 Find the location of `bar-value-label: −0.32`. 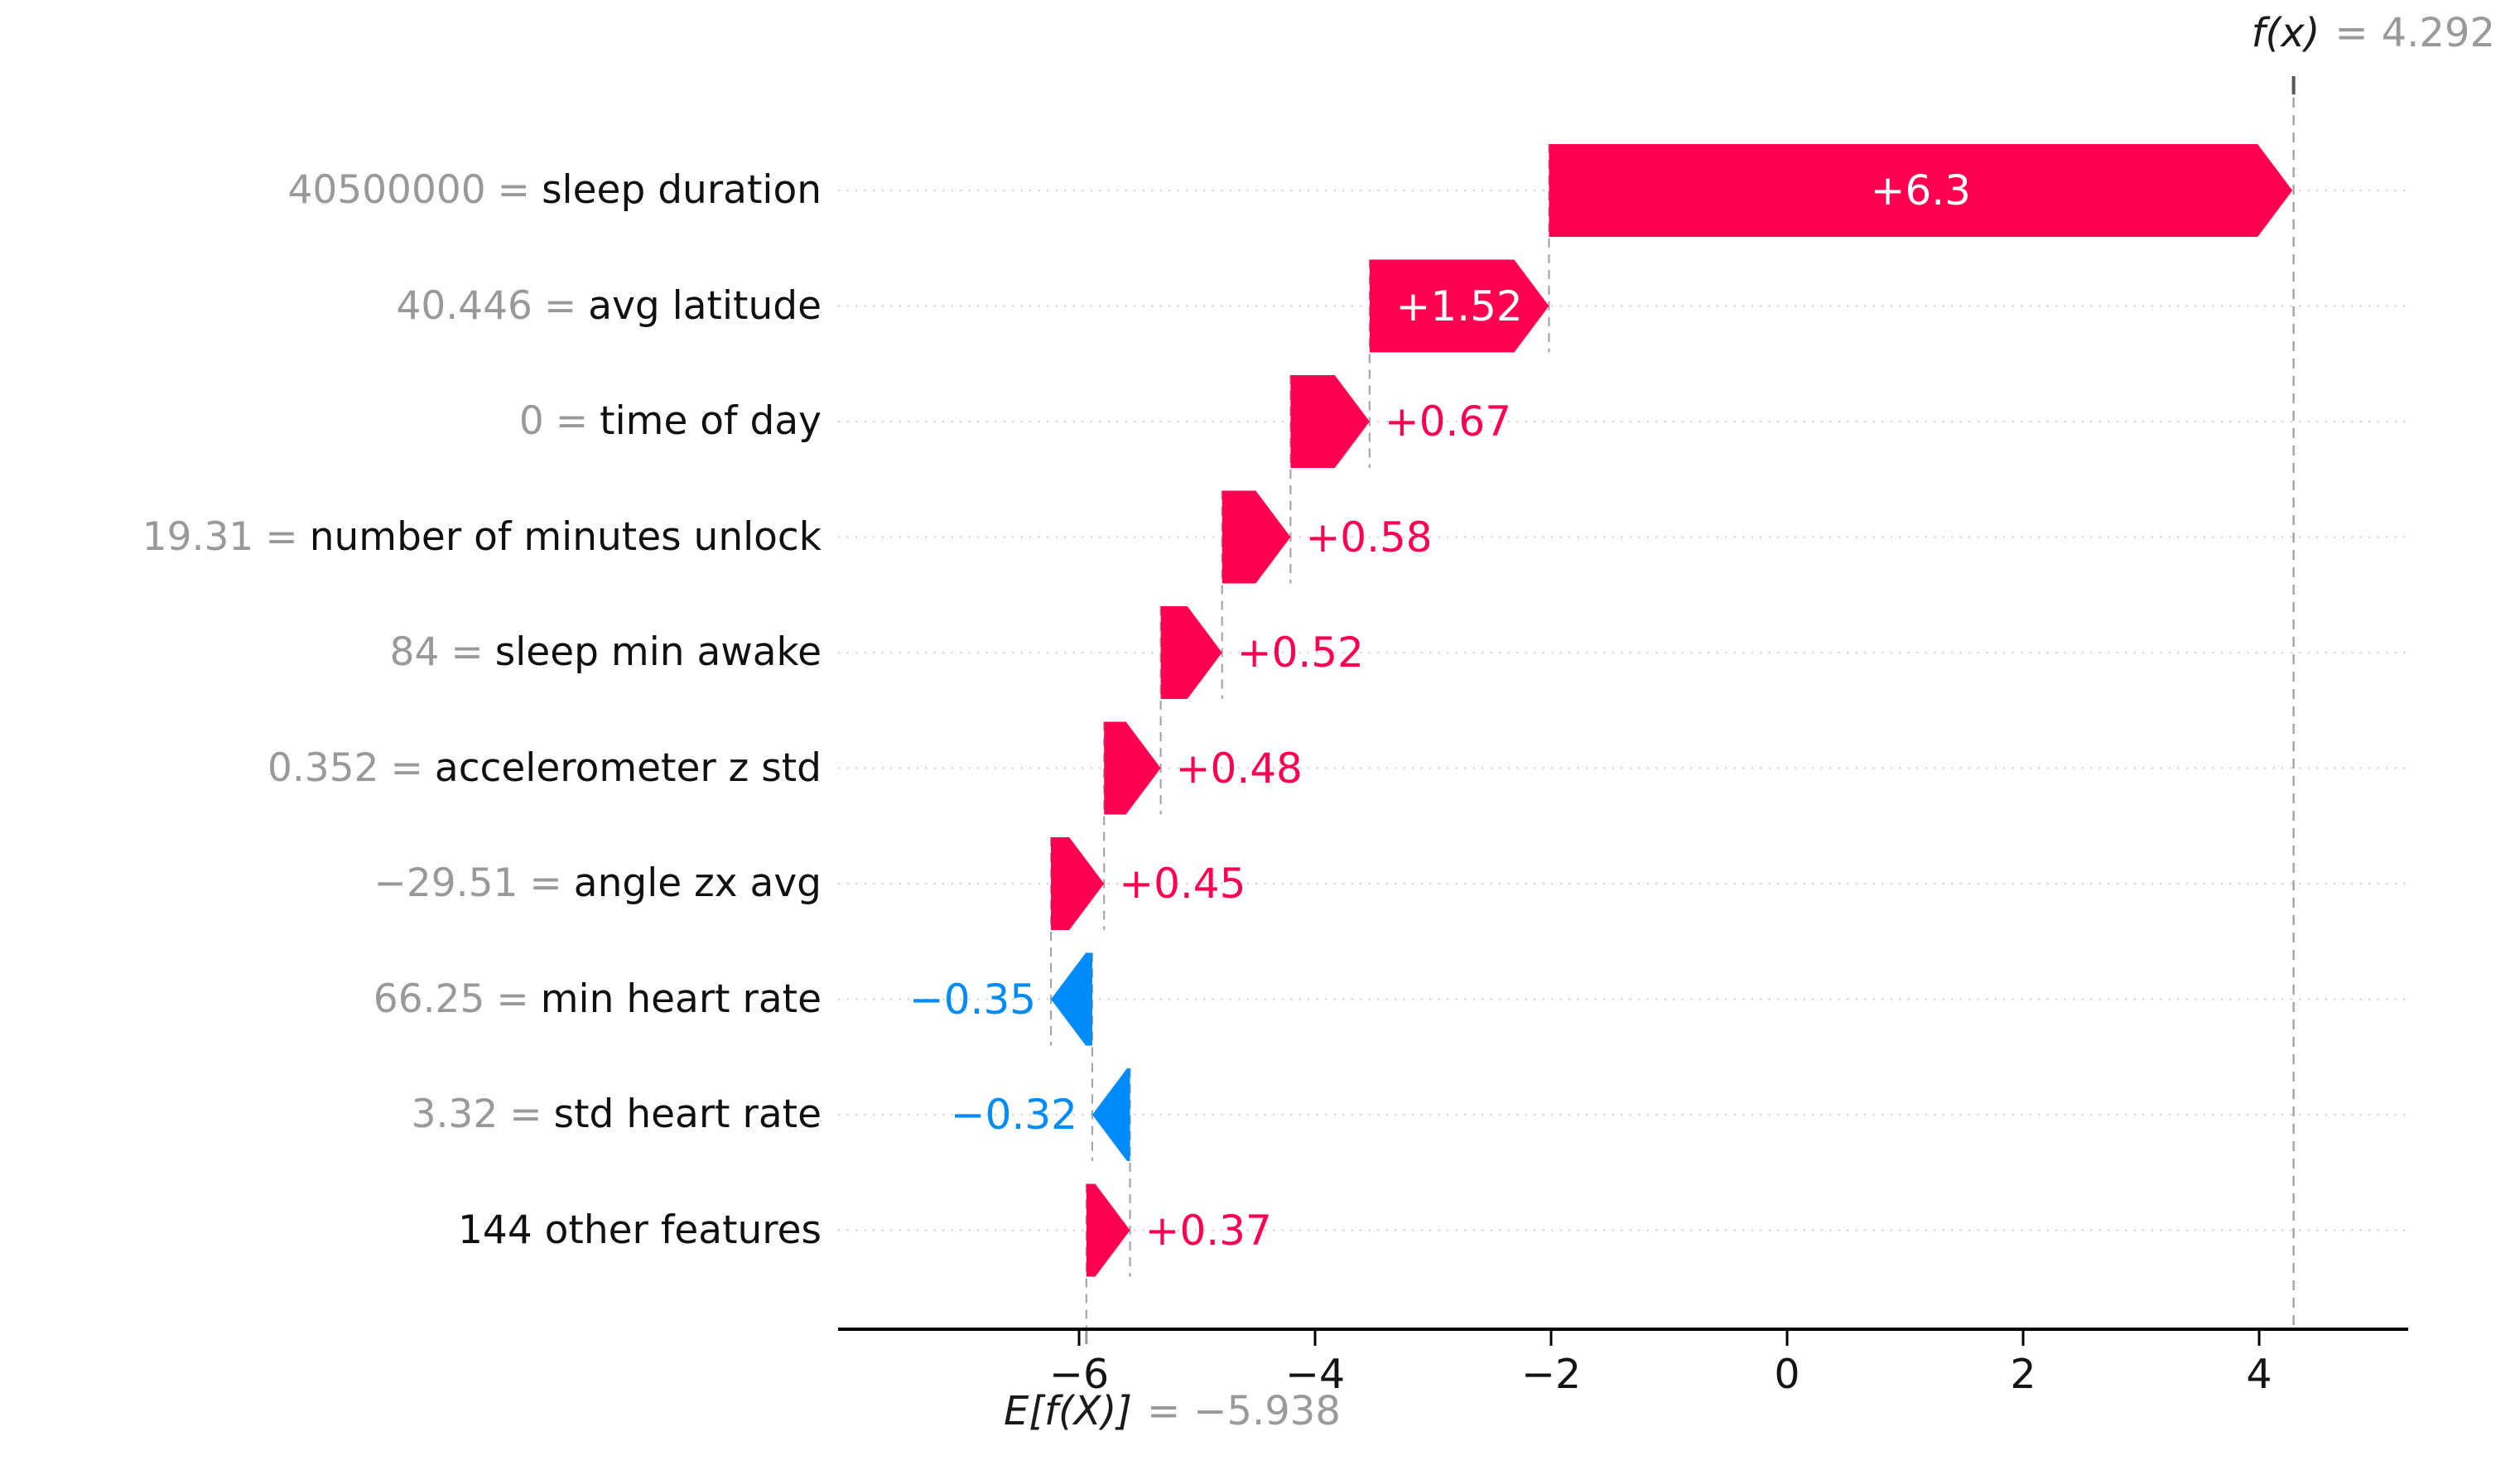

bar-value-label: −0.32 is located at coordinates (1013, 1115).